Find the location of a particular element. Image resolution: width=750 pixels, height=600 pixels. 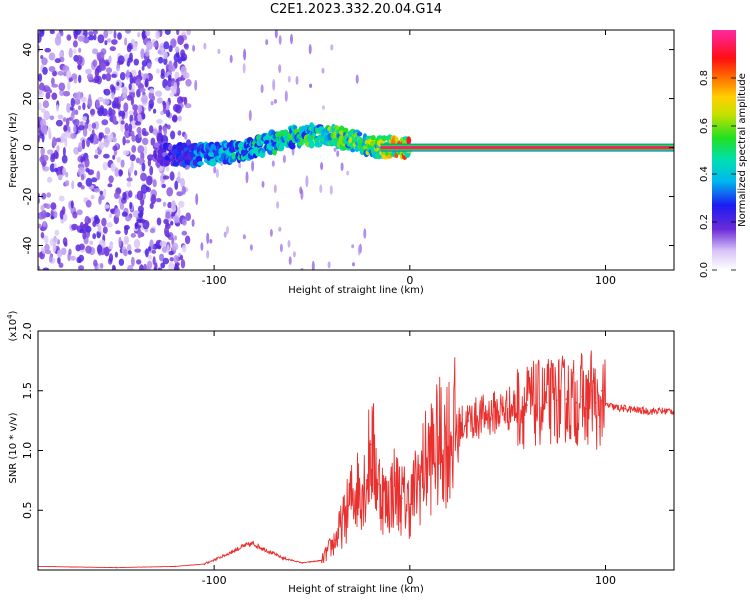

colorbar-tick-label: 0.6 is located at coordinates (704, 126).